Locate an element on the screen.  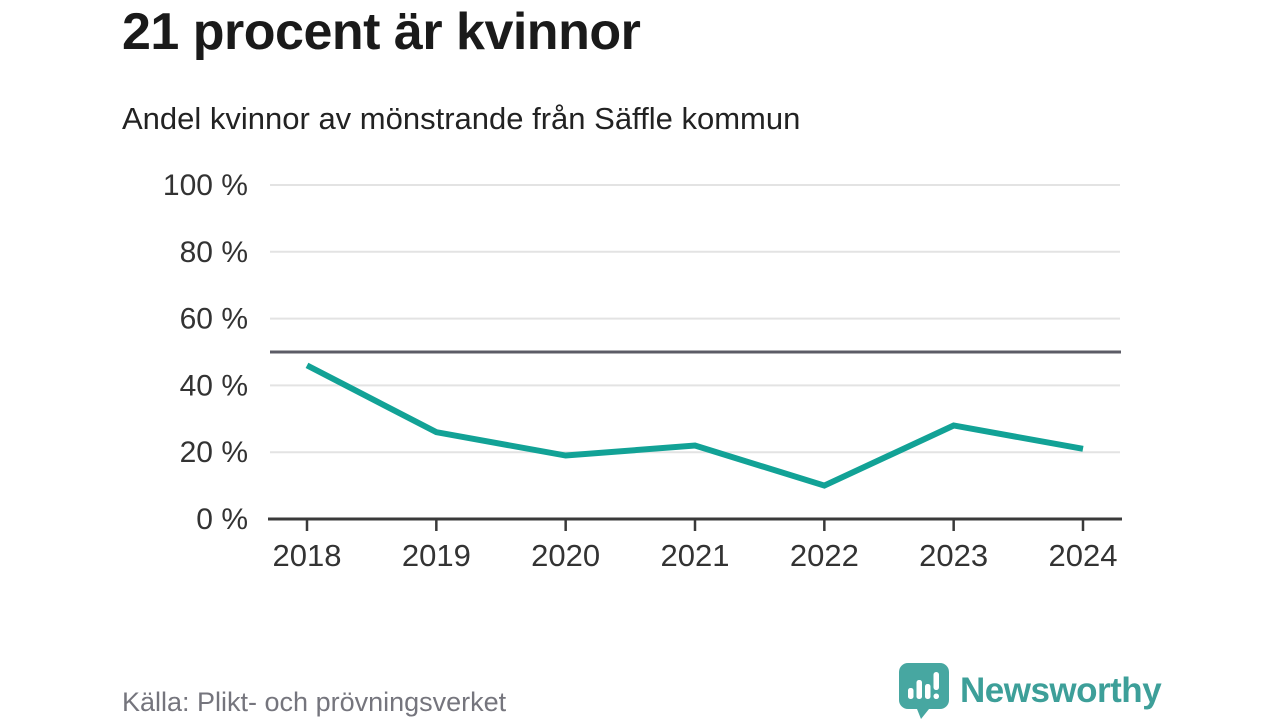
x-axis-tick-label: 2019 is located at coordinates (436, 555).